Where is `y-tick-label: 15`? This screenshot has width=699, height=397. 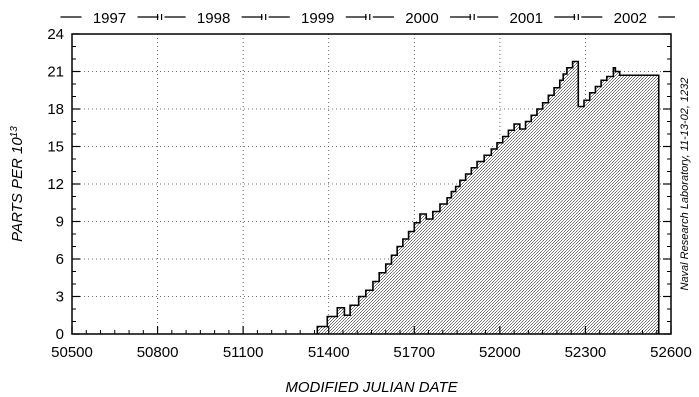 y-tick-label: 15 is located at coordinates (55, 147).